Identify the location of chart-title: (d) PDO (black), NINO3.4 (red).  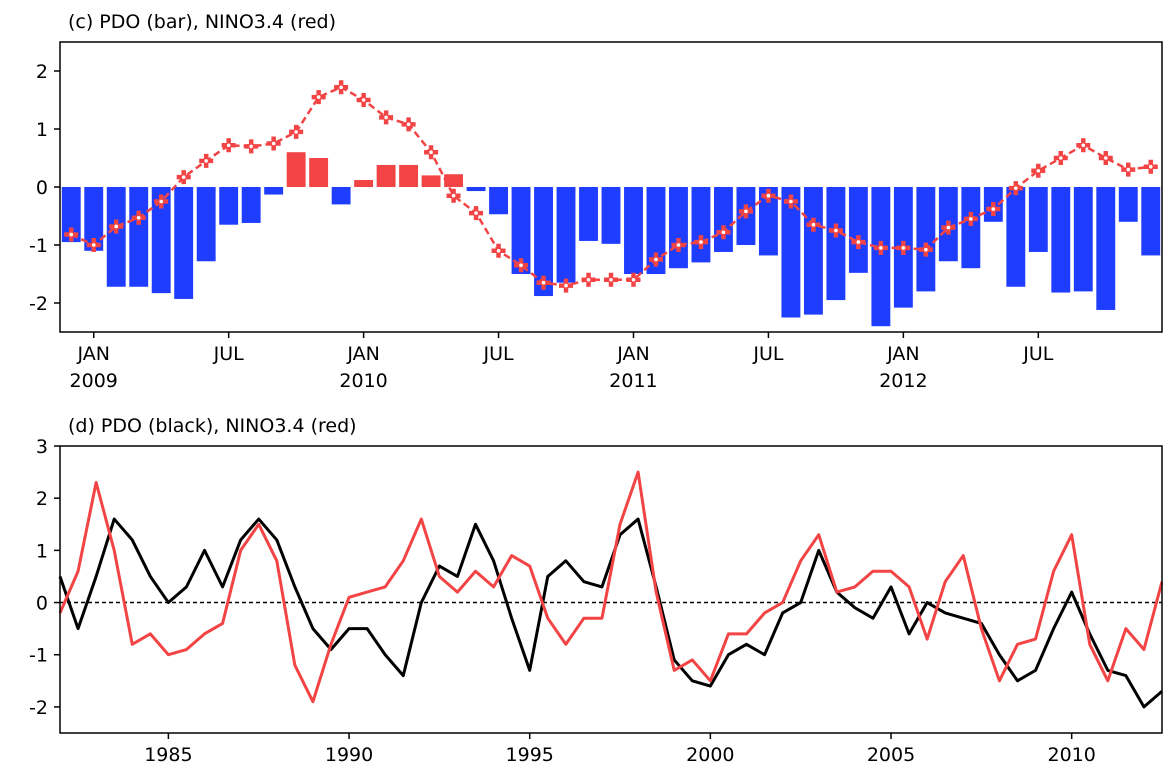
(212, 426).